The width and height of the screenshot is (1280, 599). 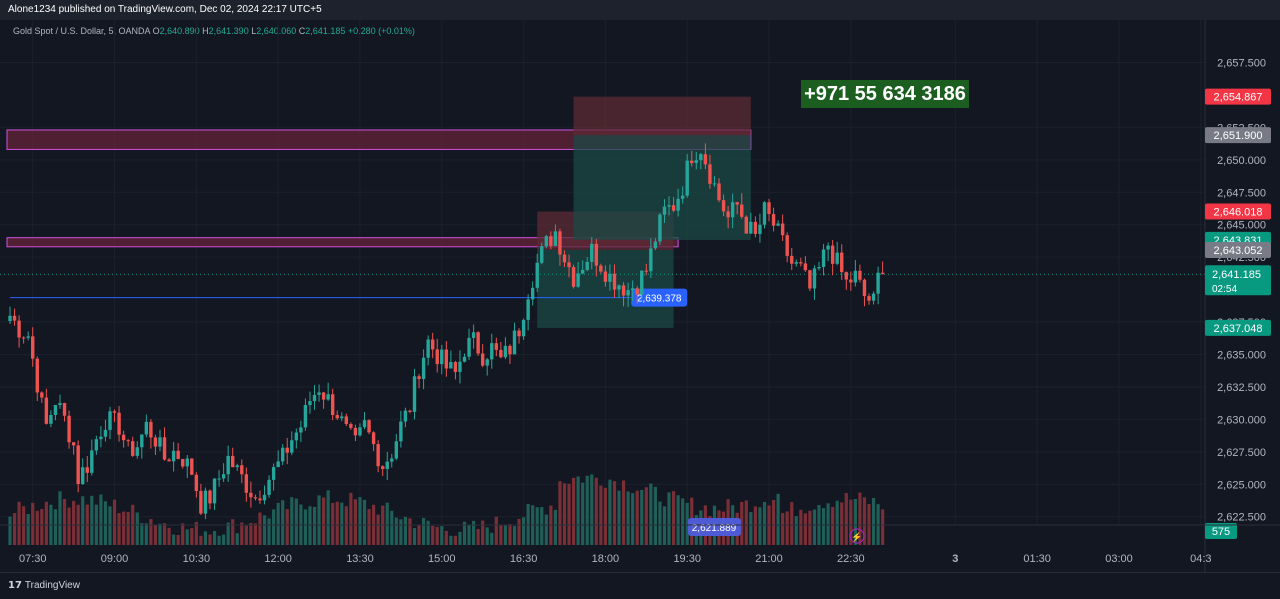 I want to click on stop-loss-zone, so click(x=662, y=116).